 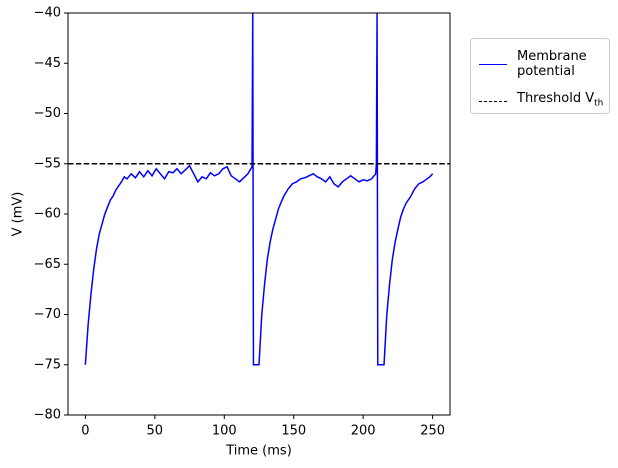 What do you see at coordinates (47, 364) in the screenshot?
I see `y-tick-label: −75` at bounding box center [47, 364].